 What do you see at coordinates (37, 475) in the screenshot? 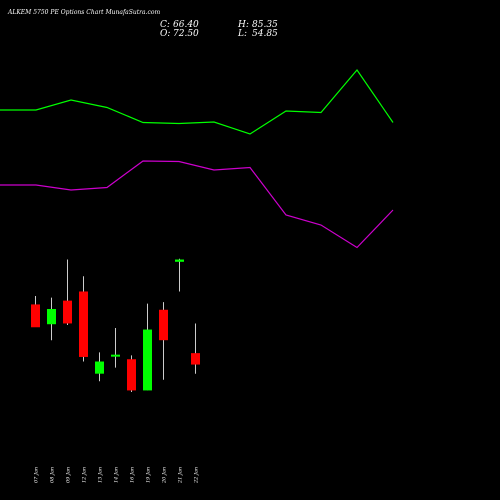
I see `x-tick-label: 07 Jan` at bounding box center [37, 475].